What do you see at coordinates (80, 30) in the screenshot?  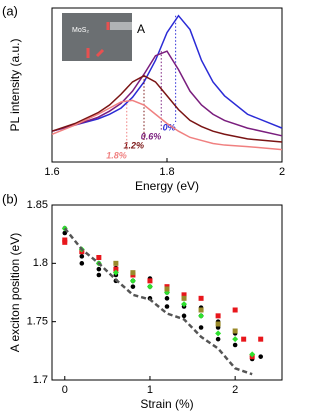 I see `inset-label: MoS₂` at bounding box center [80, 30].